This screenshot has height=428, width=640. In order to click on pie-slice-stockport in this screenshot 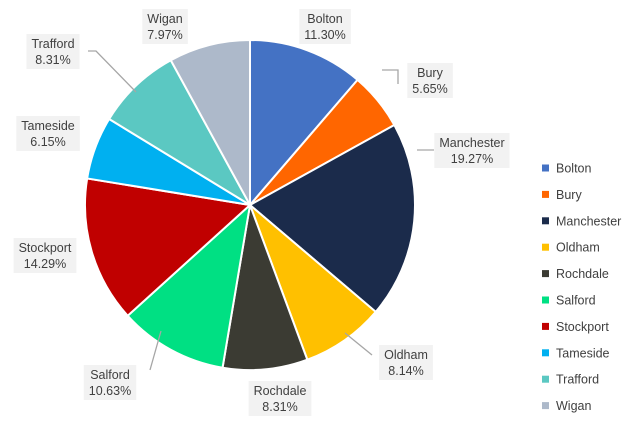, I will do `click(168, 247)`.